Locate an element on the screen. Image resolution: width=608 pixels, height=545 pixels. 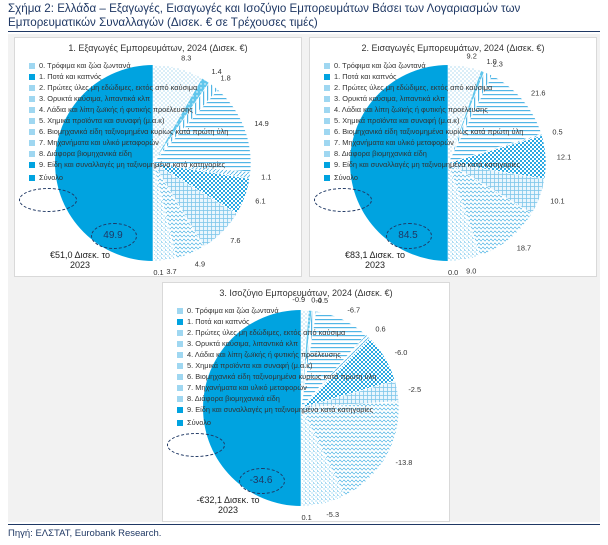
data-label-8: 3.7 is located at coordinates (171, 271).